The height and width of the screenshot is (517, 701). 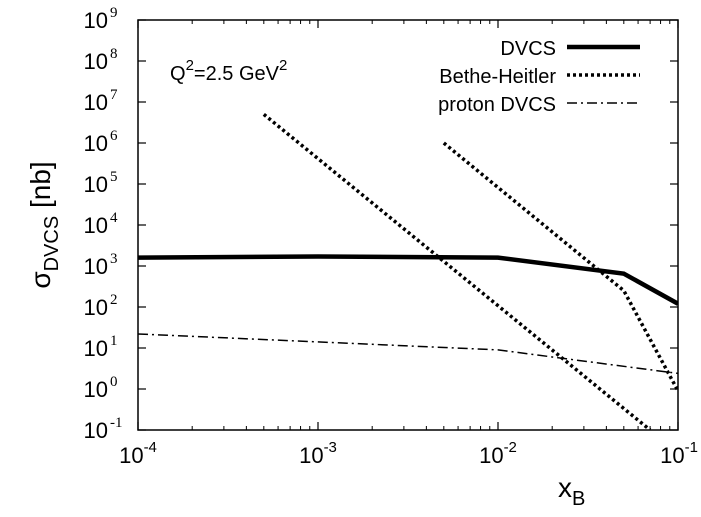 I want to click on x-tick-label: 10⁻³, so click(x=318, y=453).